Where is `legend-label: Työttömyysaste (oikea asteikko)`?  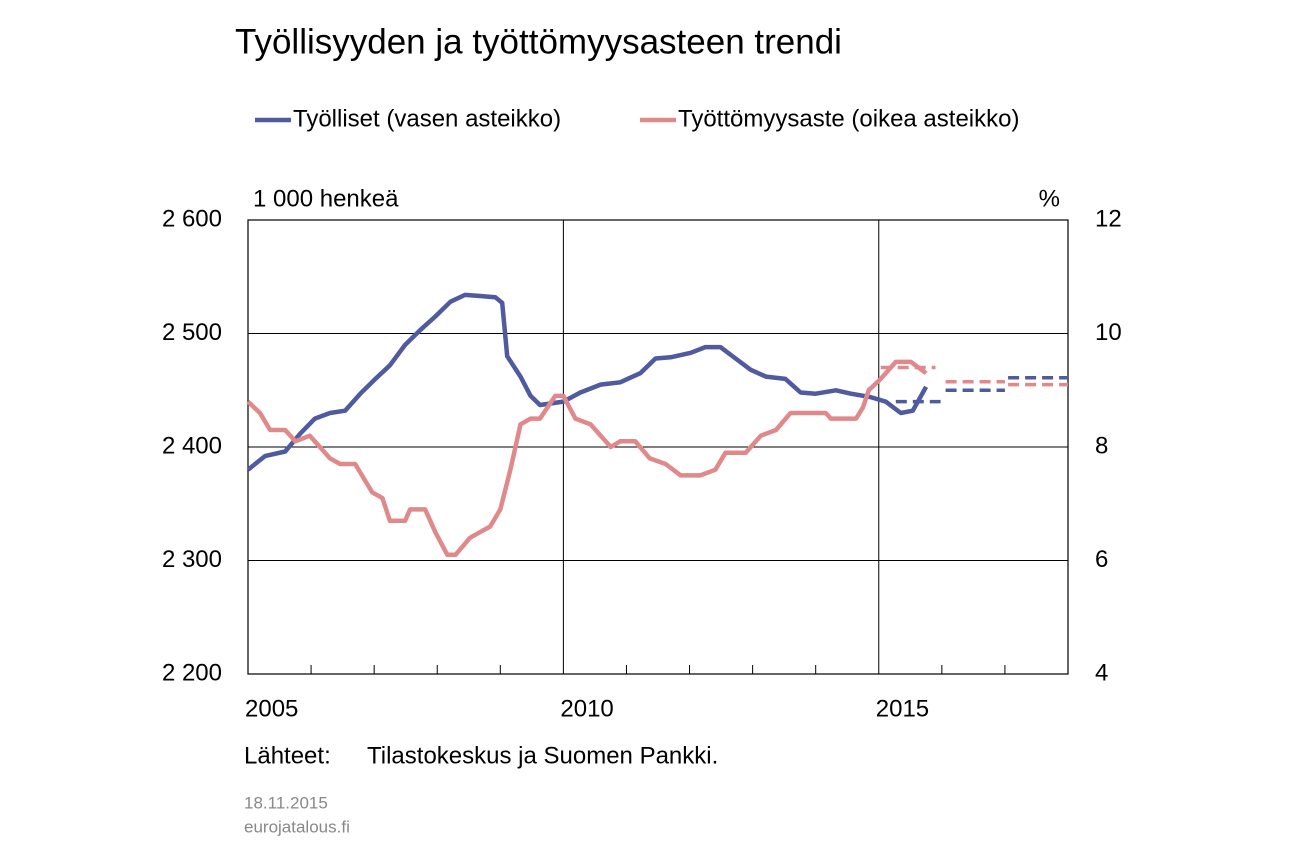 legend-label: Työttömyysaste (oikea asteikko) is located at coordinates (848, 118).